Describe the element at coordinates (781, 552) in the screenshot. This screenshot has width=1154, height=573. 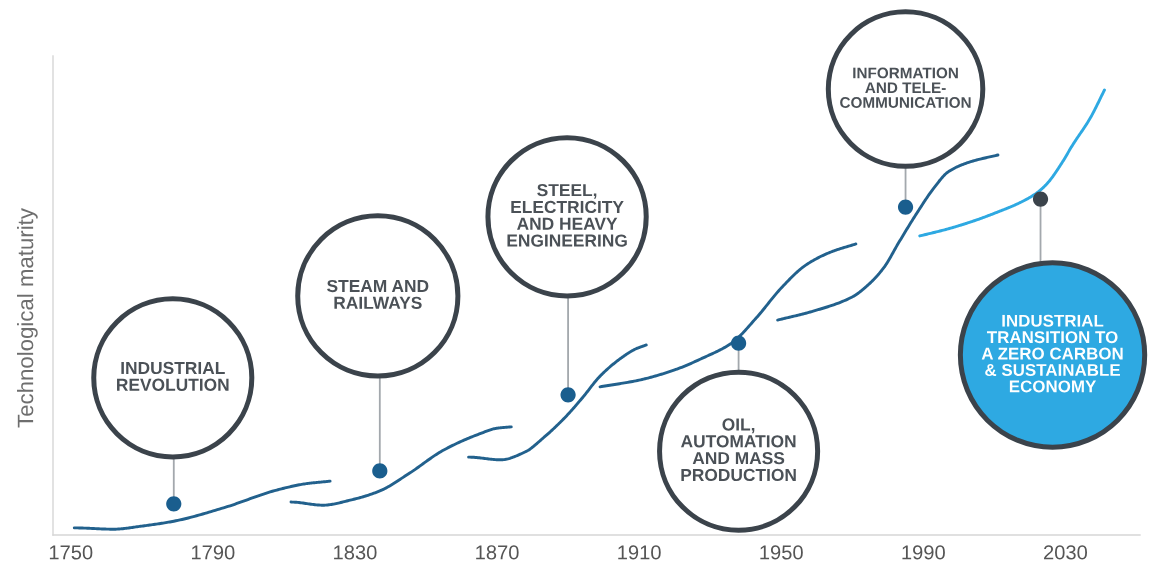
I see `x-tick-label: 1950` at that location.